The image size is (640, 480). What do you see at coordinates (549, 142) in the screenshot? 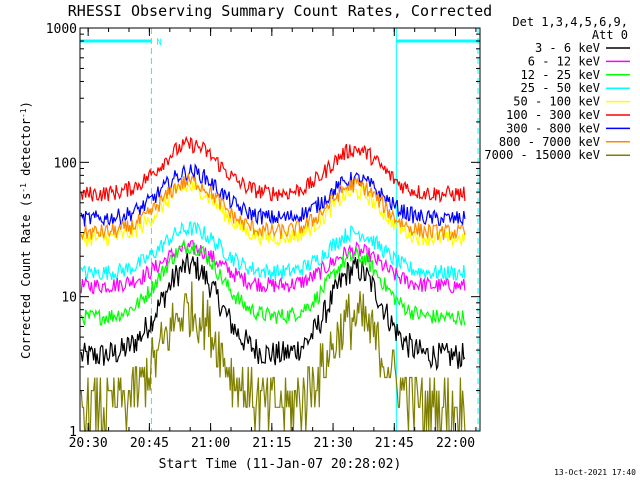
I see `legend-label-7: 800 - 7000 keV` at bounding box center [549, 142].